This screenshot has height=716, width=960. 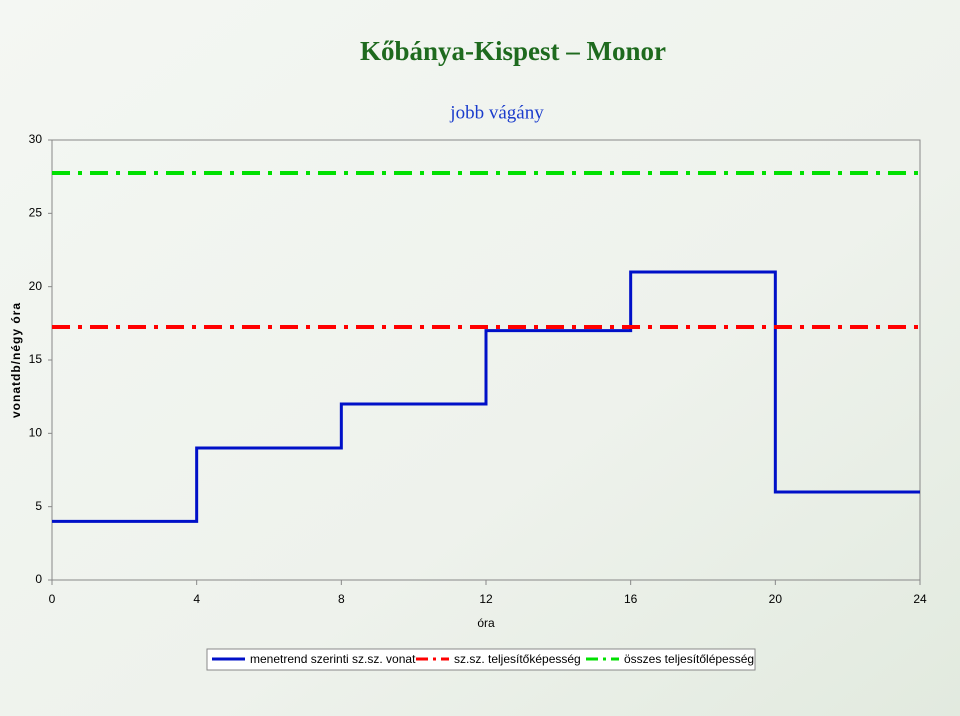 What do you see at coordinates (36, 359) in the screenshot?
I see `y-tick-label: 15` at bounding box center [36, 359].